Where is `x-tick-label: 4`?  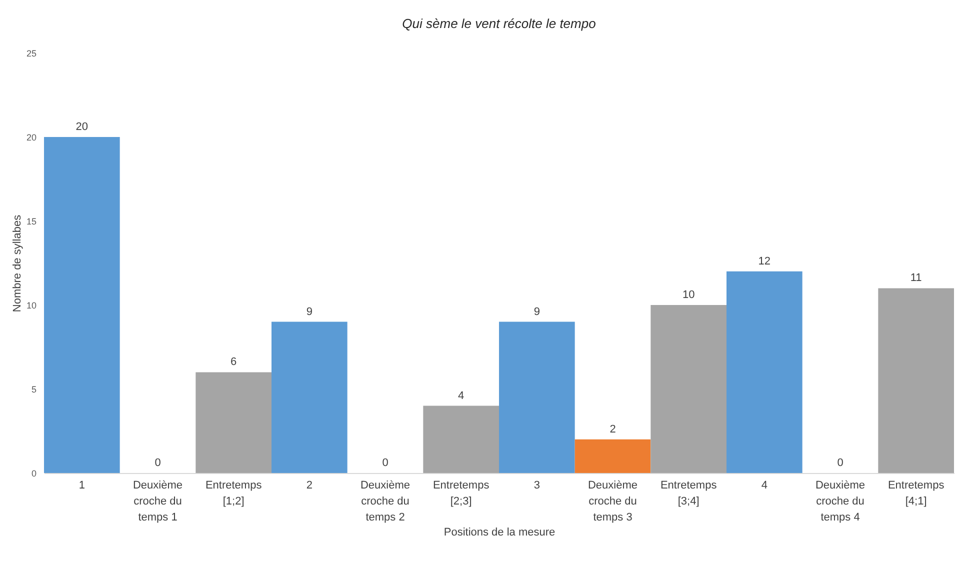
x-tick-label: 4 is located at coordinates (764, 486).